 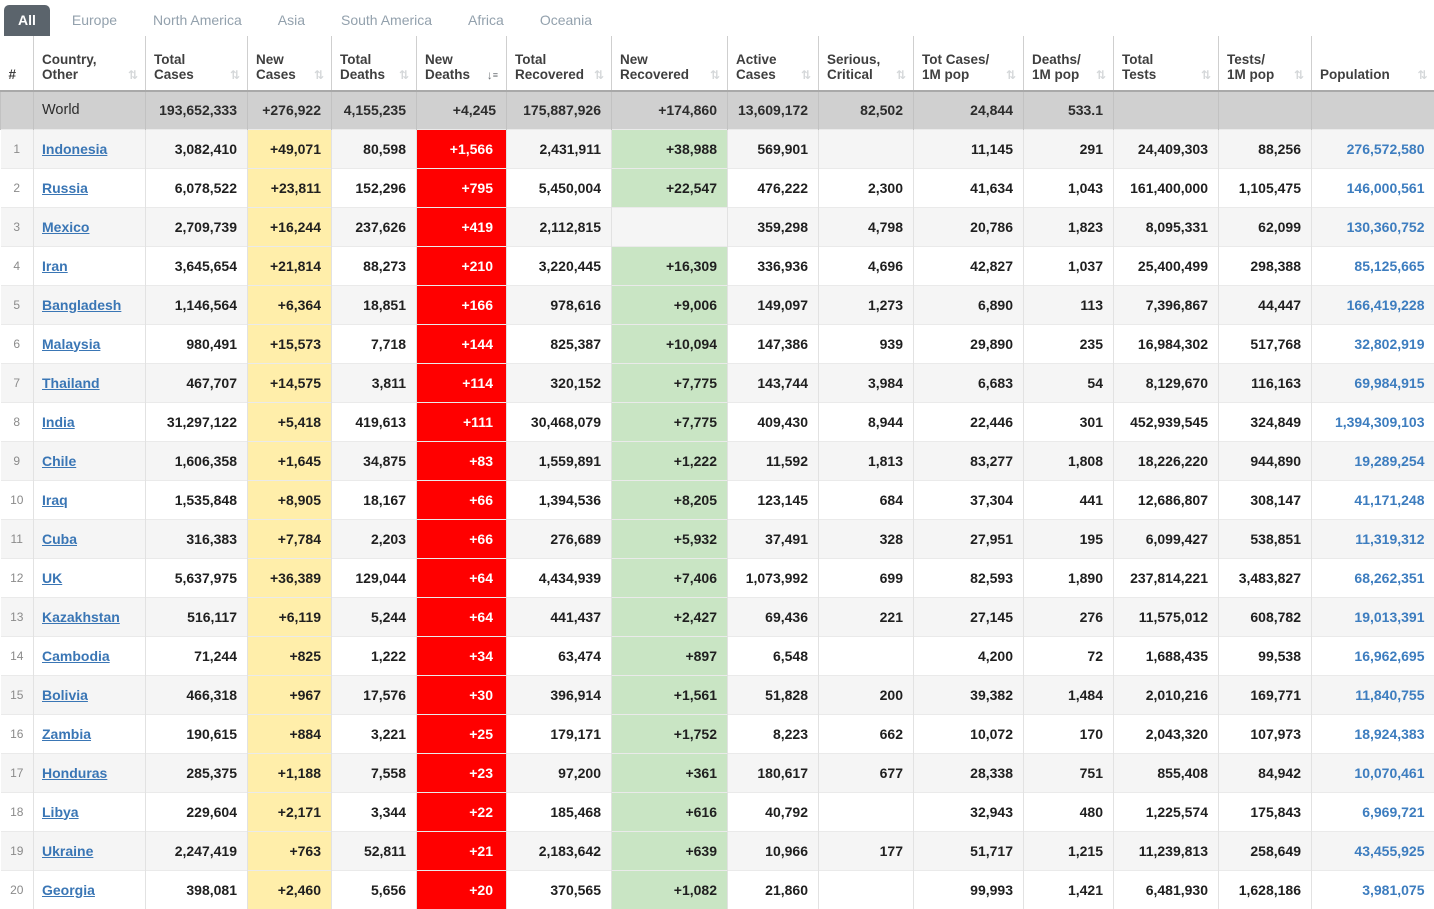 I want to click on country-link: Libya, so click(x=60, y=812).